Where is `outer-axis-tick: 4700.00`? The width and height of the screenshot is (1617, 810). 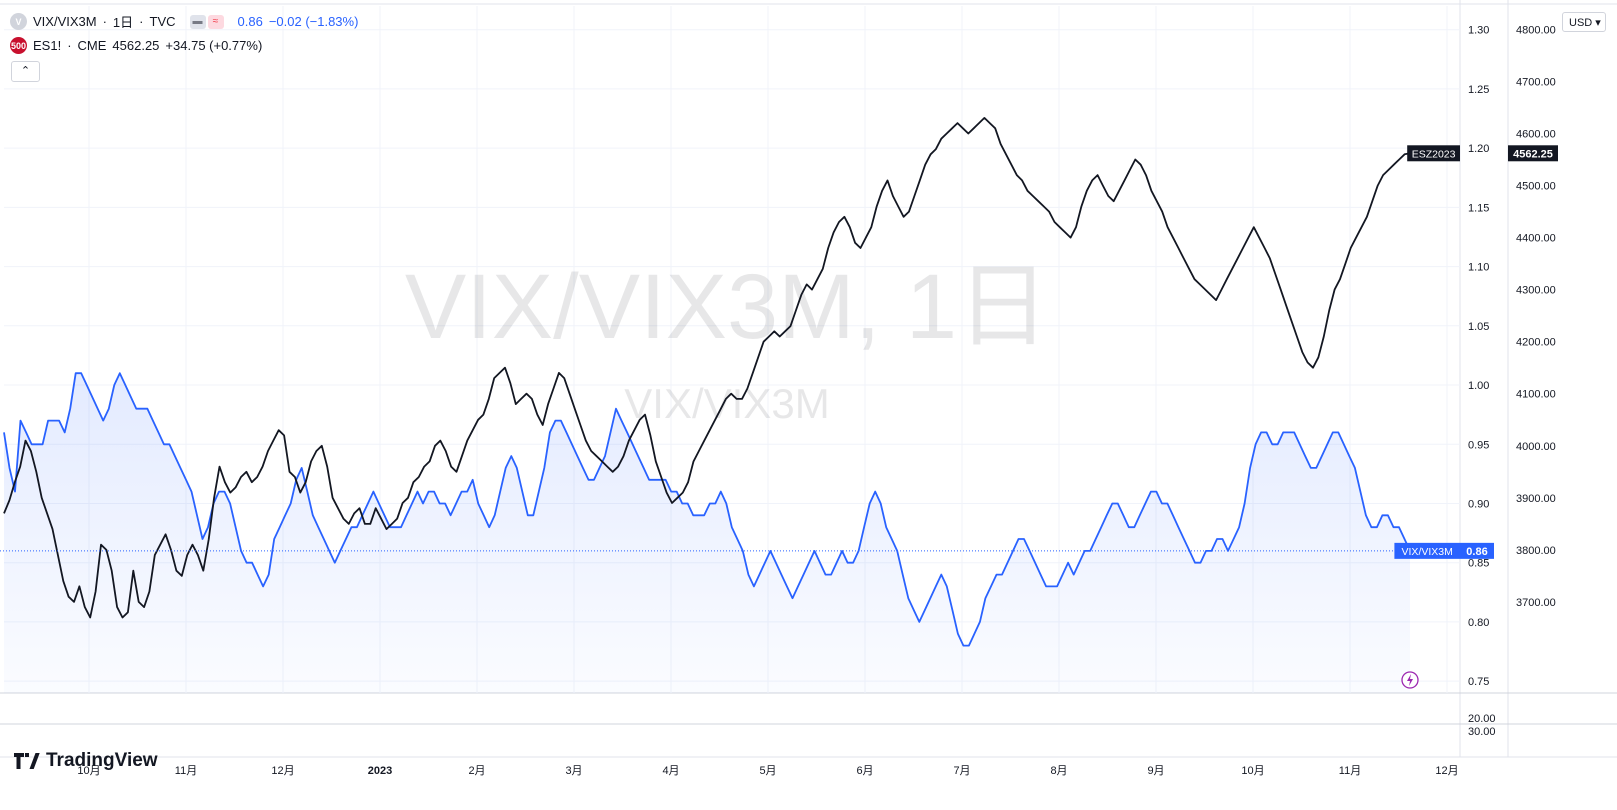
outer-axis-tick: 4700.00 is located at coordinates (1536, 82).